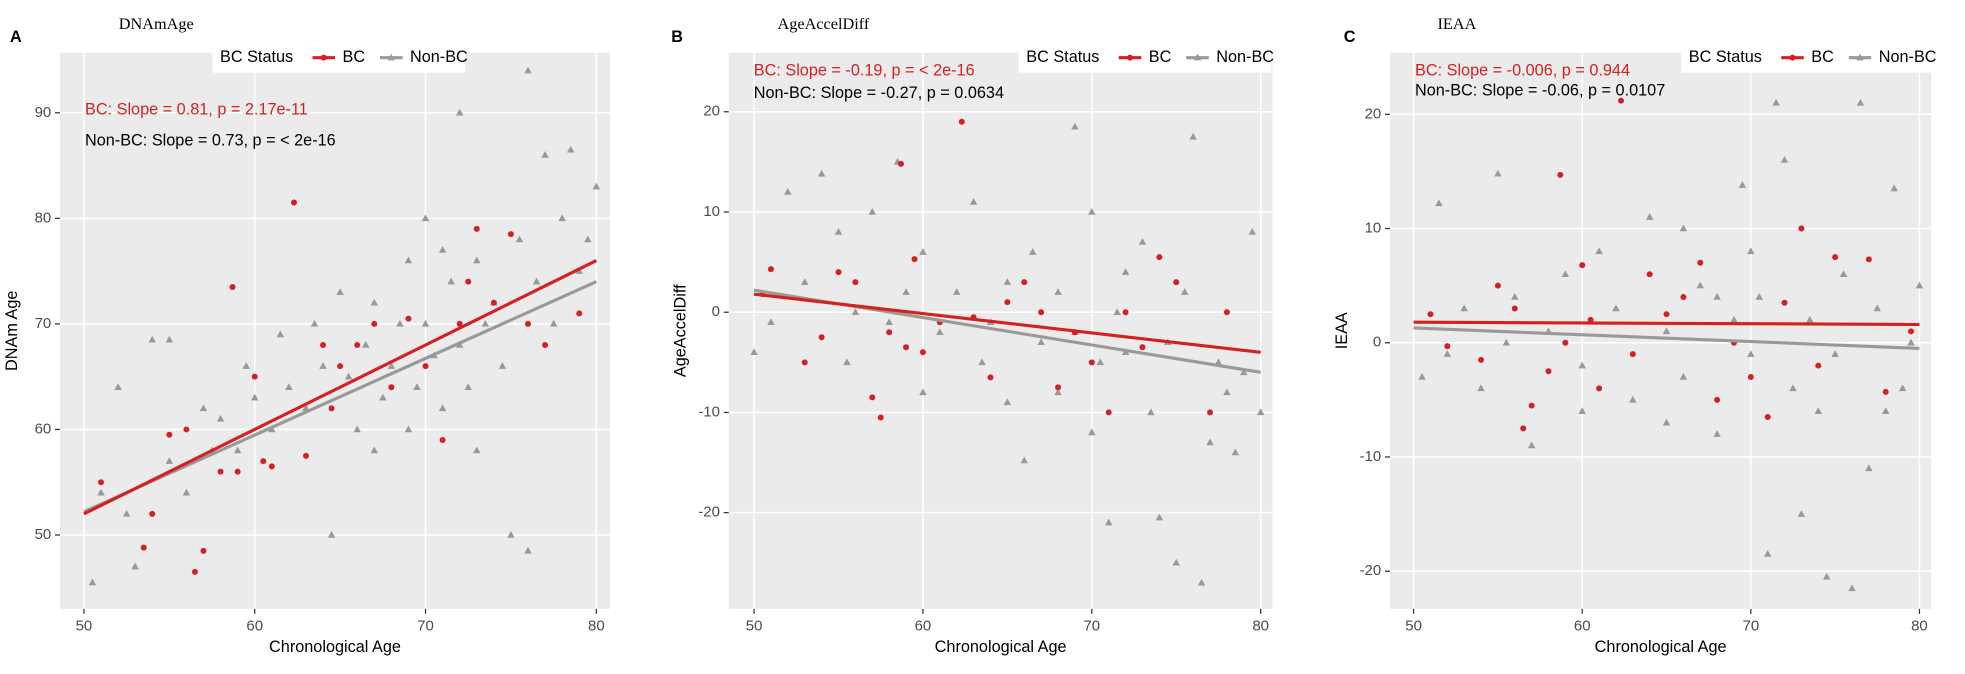 The width and height of the screenshot is (1965, 674). Describe the element at coordinates (16, 37) in the screenshot. I see `panel-label: A` at that location.